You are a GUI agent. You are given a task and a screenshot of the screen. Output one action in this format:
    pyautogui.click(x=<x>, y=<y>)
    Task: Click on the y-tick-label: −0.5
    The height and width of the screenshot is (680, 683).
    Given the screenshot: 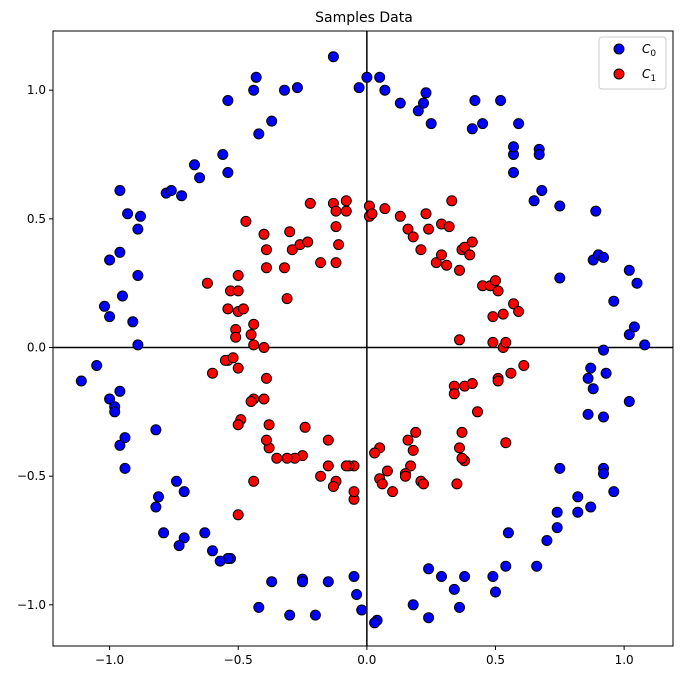 What is the action you would take?
    pyautogui.click(x=31, y=476)
    